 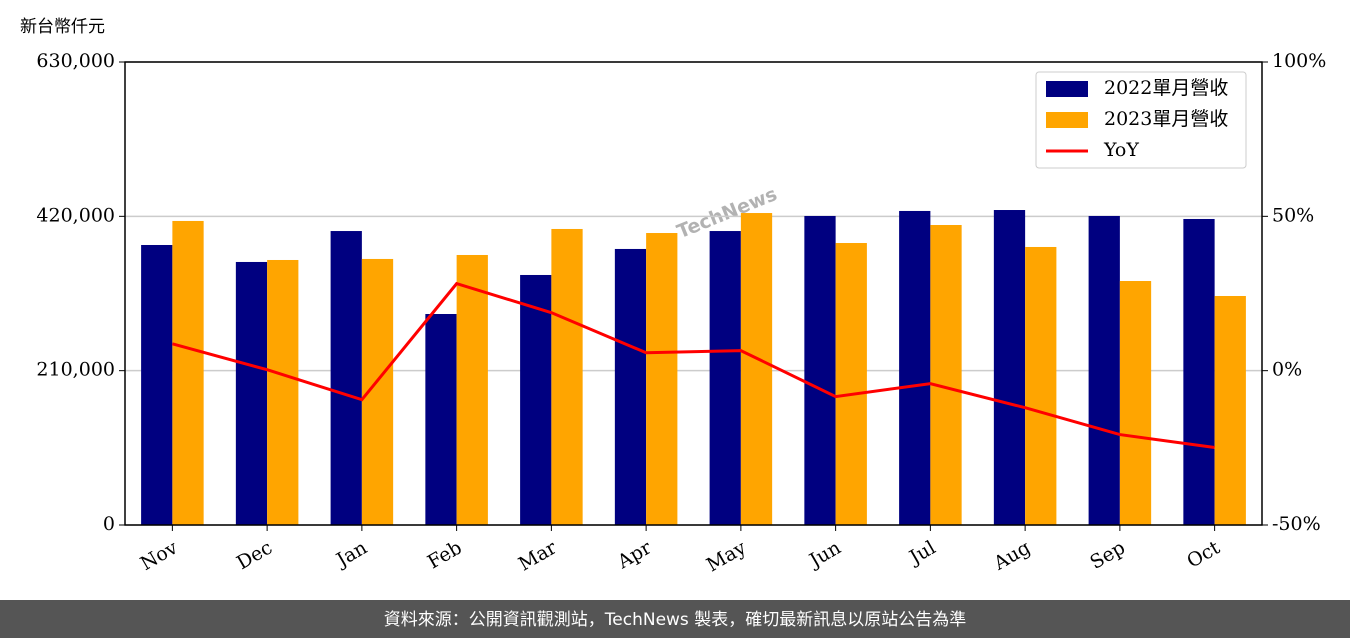 What do you see at coordinates (109, 524) in the screenshot?
I see `y-tick-label: 0` at bounding box center [109, 524].